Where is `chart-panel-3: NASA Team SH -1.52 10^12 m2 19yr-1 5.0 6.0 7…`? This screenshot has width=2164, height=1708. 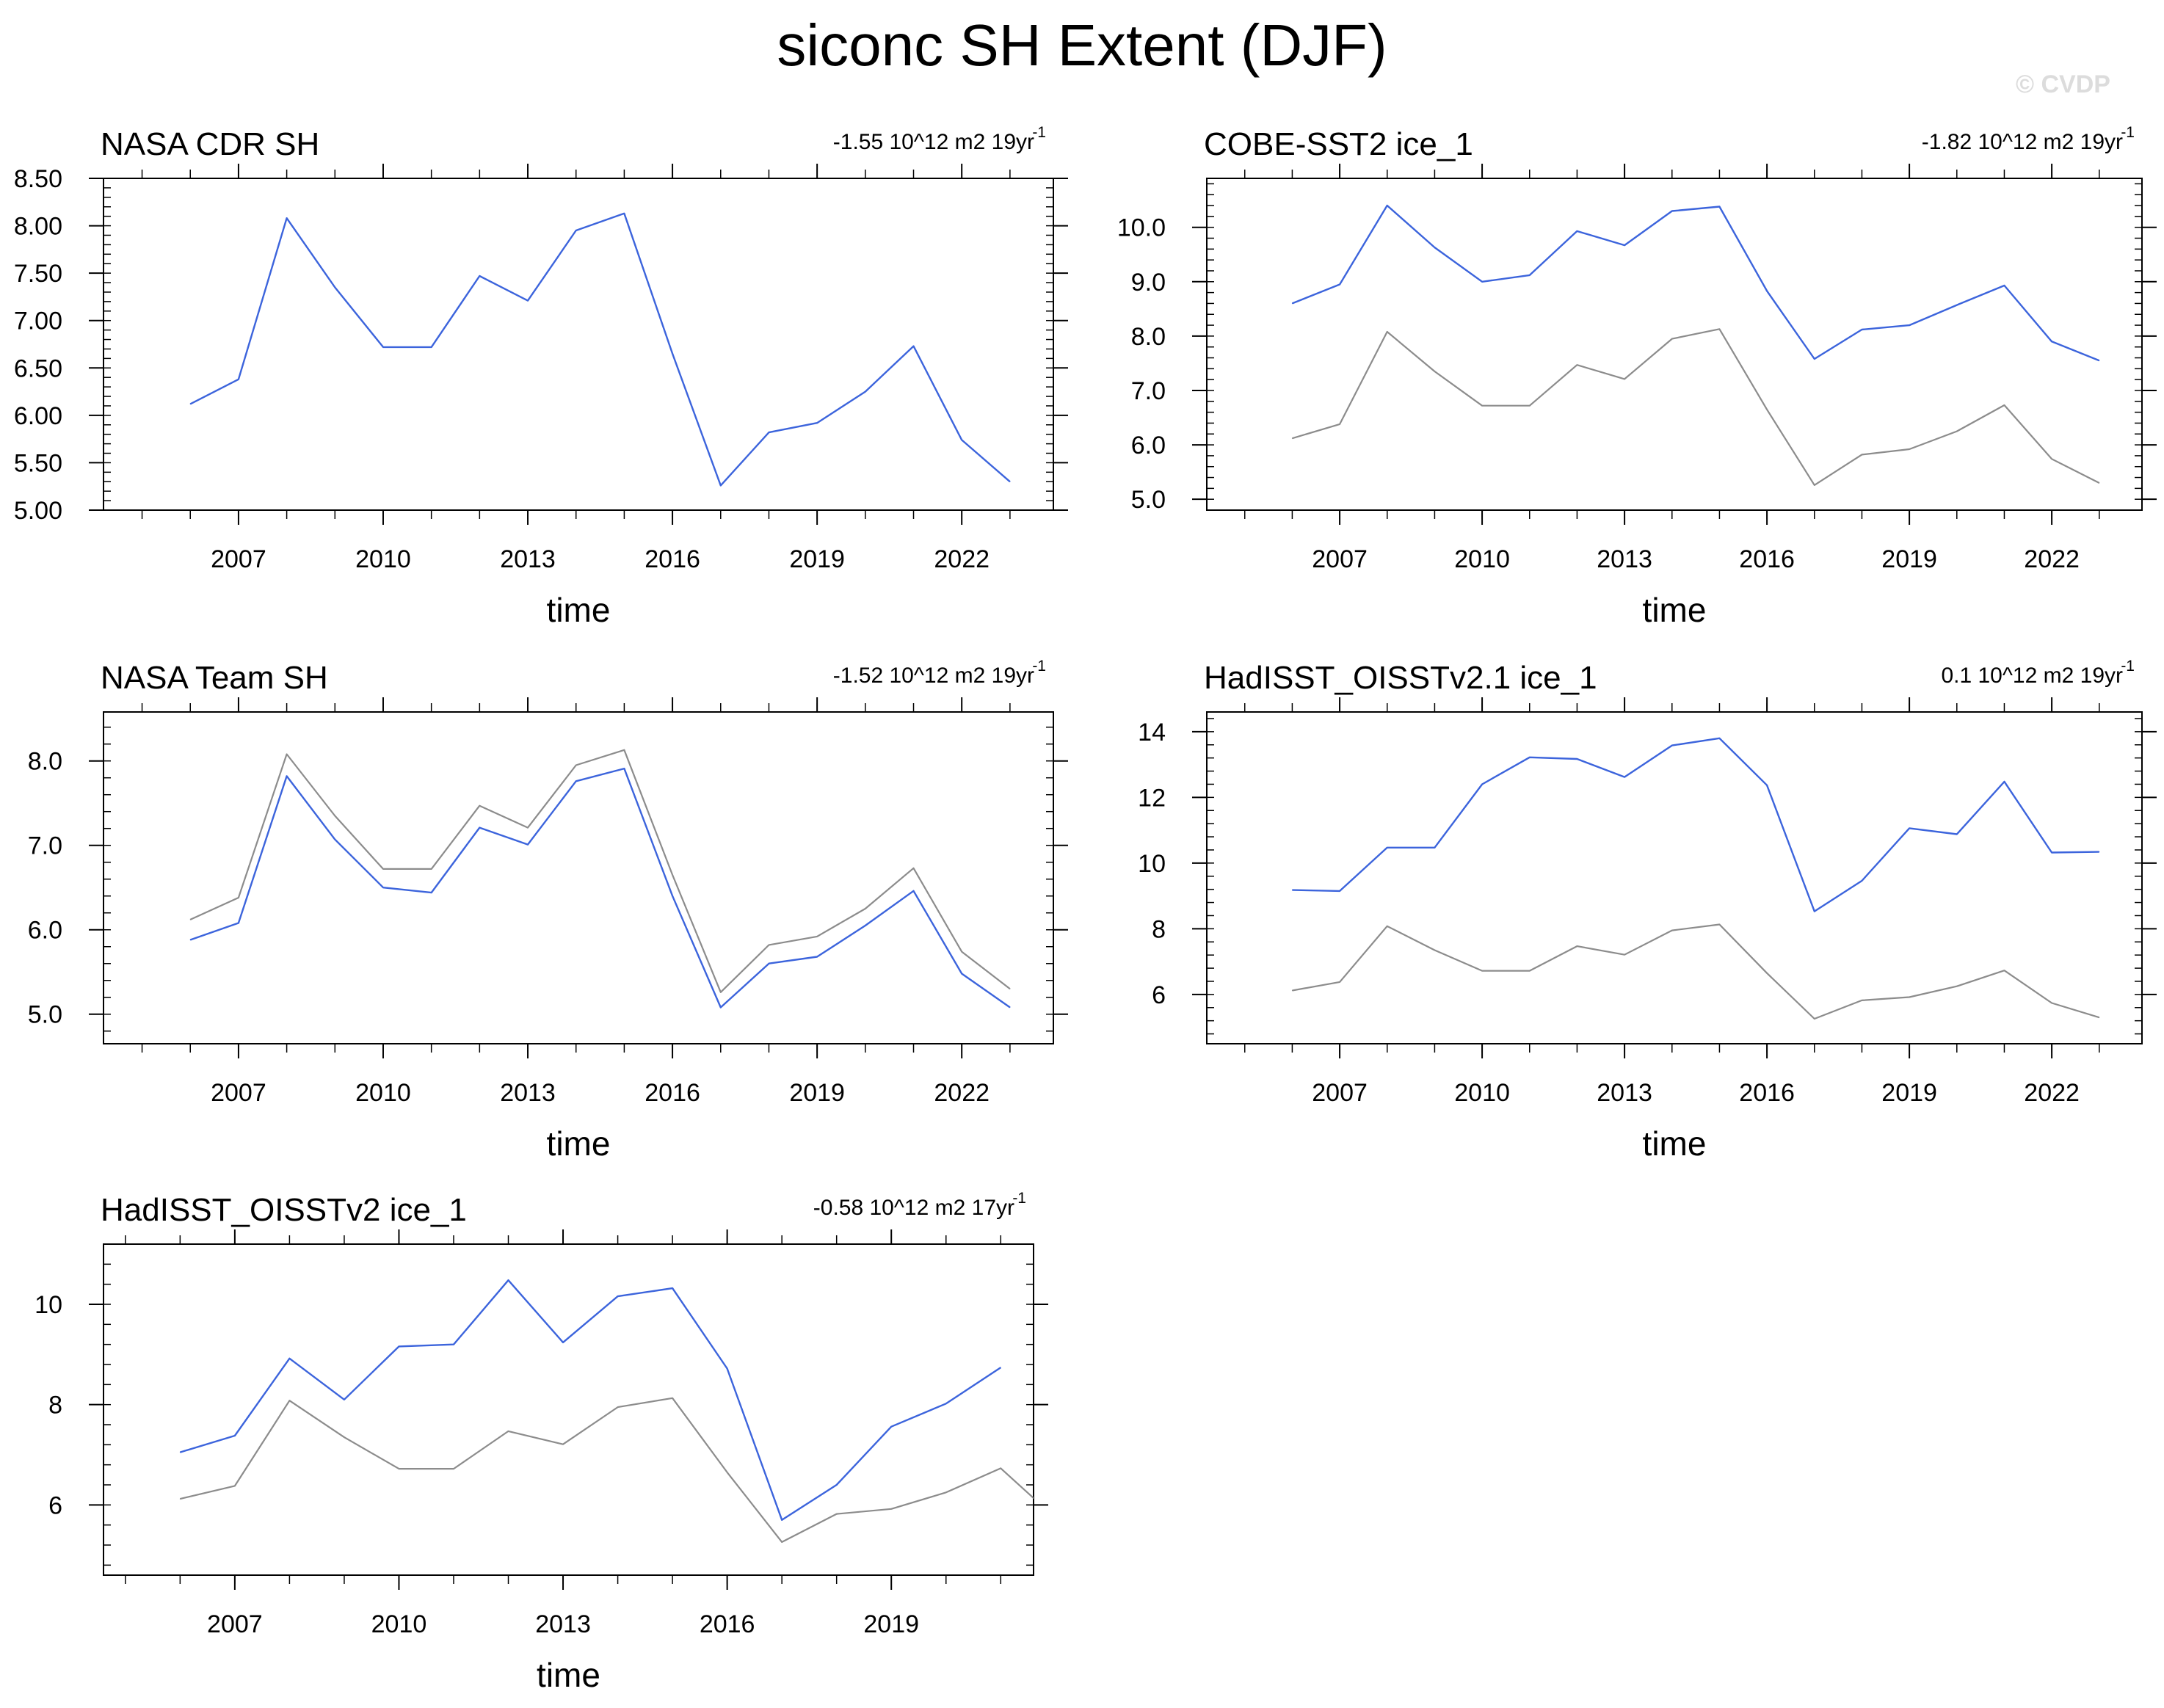 chart-panel-3: NASA Team SH -1.52 10^12 m2 19yr-1 5.0 6.0 7… is located at coordinates (548, 910).